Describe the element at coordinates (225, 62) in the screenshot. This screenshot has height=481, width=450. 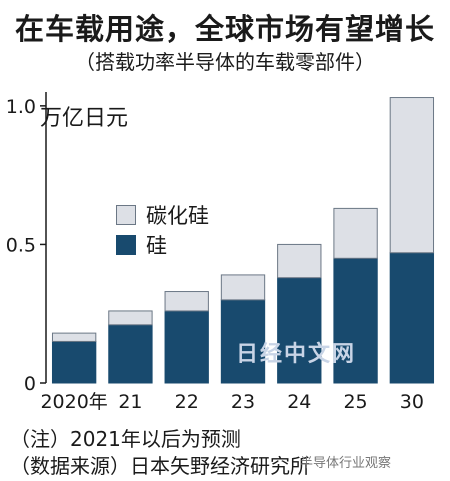
I see `chart-subtitle: （搭载功率半导体的车载零部件）` at that location.